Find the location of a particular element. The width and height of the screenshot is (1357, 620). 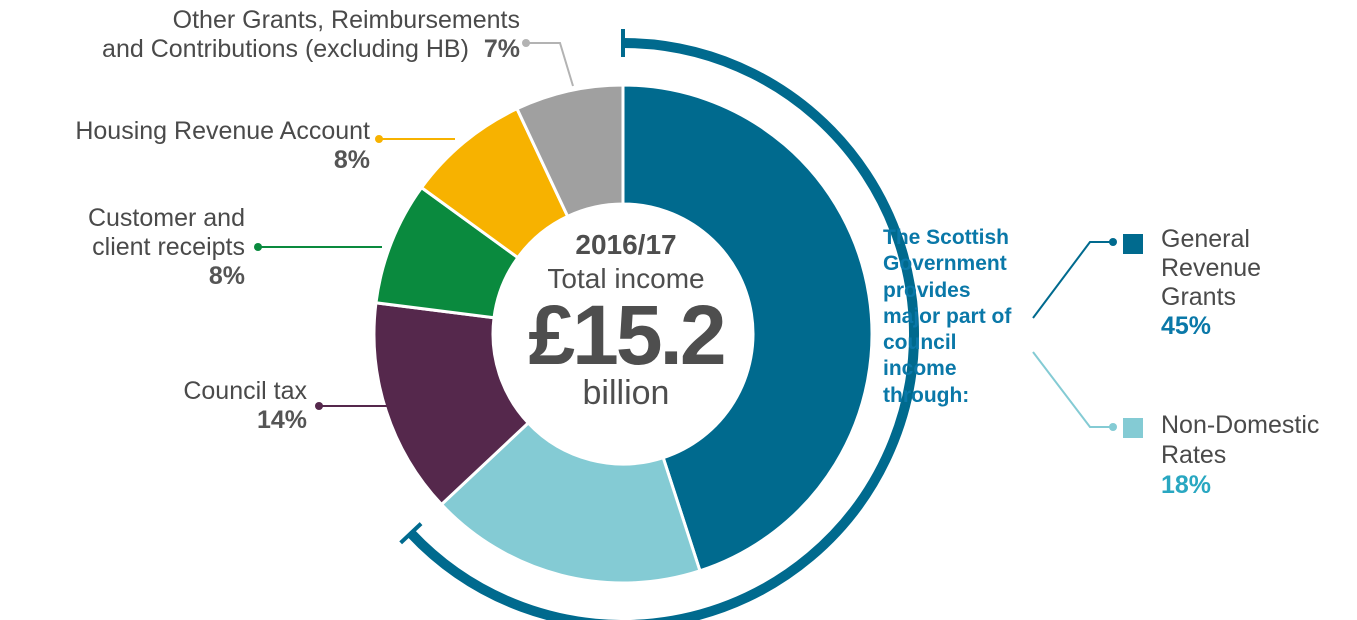

center-label: 2016/17 Total income £15.2 billion is located at coordinates (626, 320).